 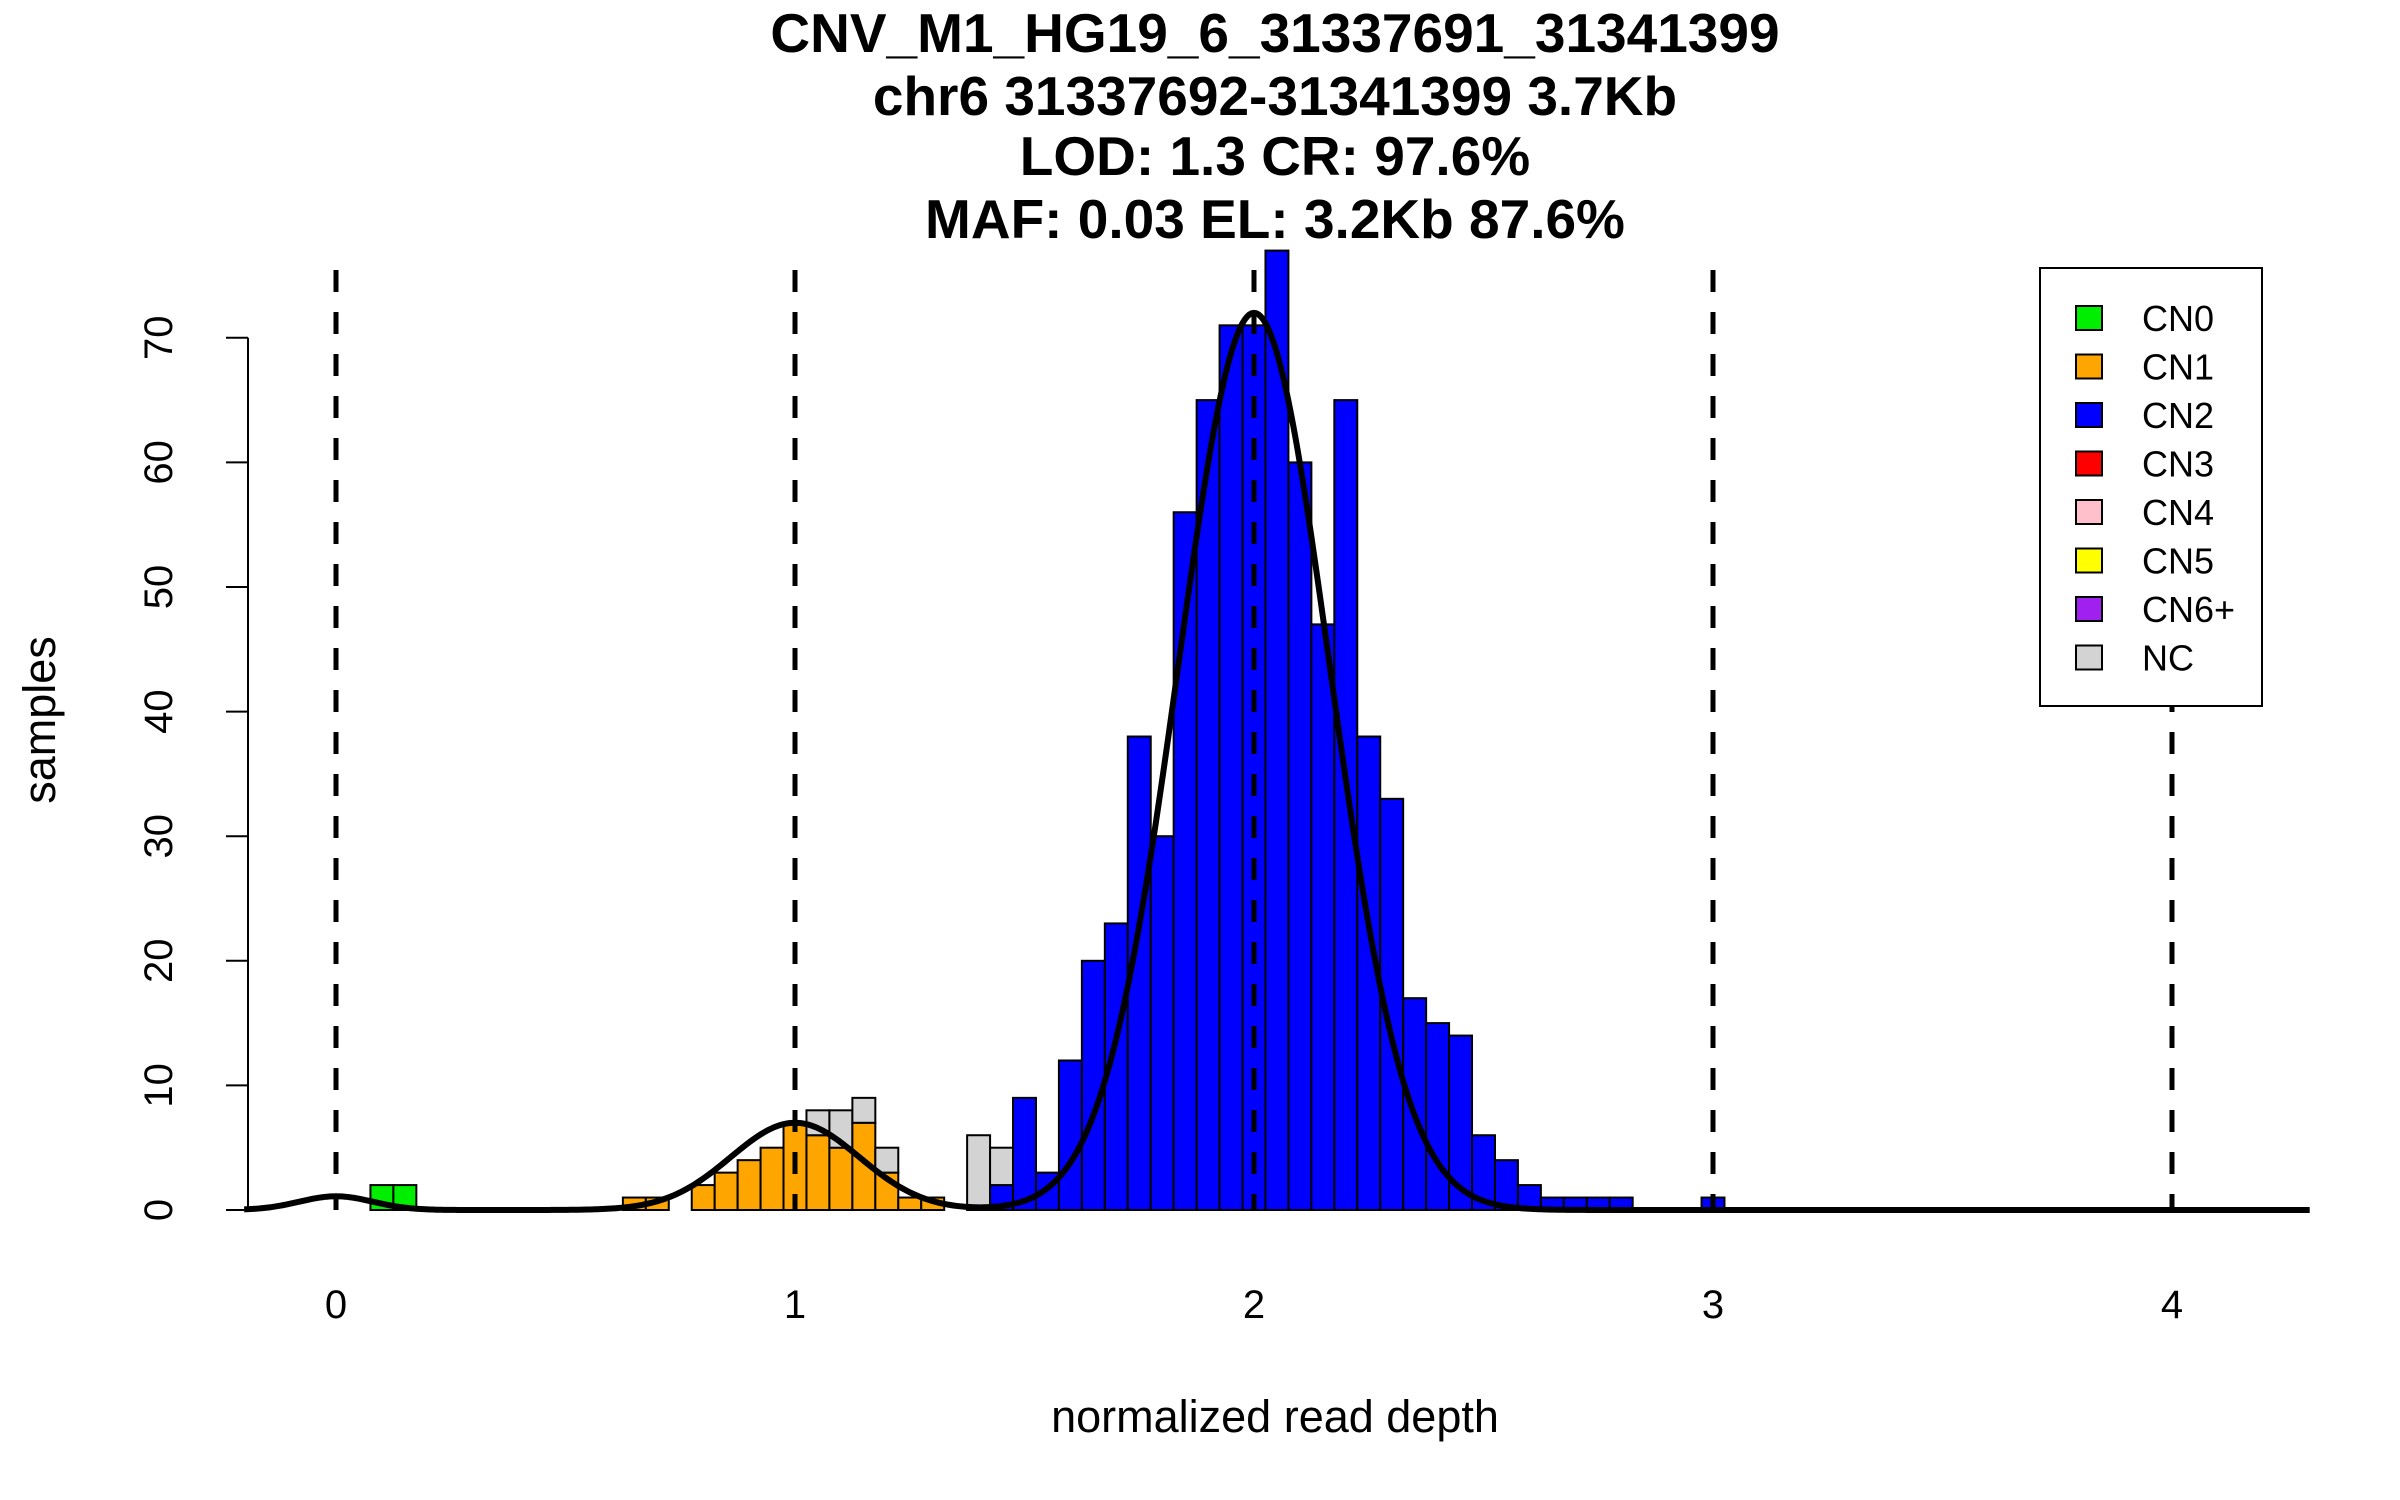 I want to click on title-line-2: chr6 31337692-31341399 3.7Kb, so click(x=1275, y=96).